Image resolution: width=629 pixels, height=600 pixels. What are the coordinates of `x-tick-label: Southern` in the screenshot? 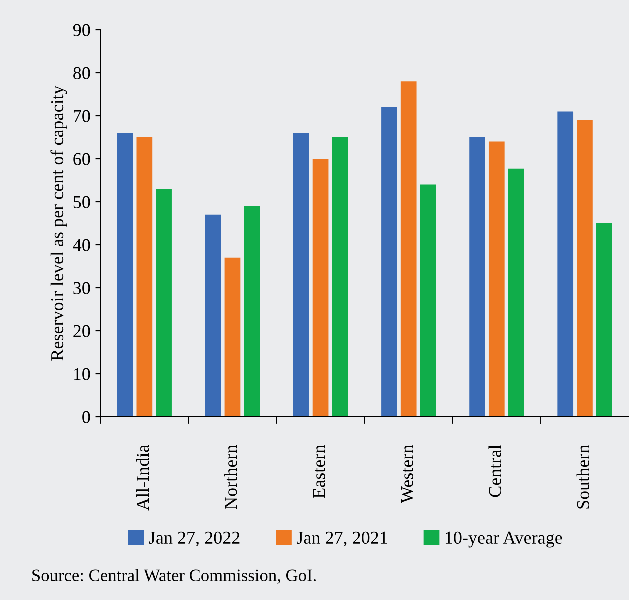 It's located at (583, 477).